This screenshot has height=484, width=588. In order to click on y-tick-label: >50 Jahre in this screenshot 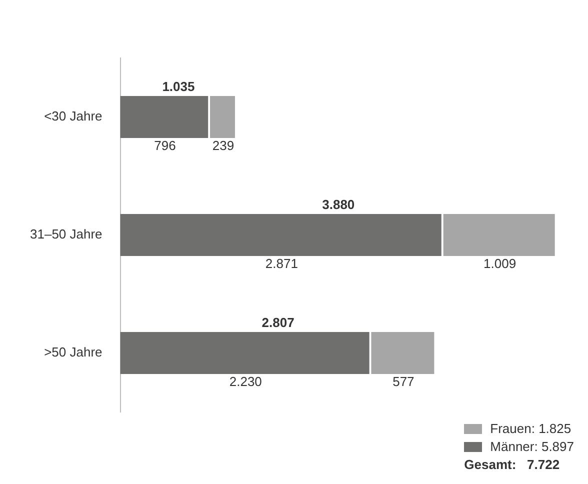, I will do `click(73, 352)`.